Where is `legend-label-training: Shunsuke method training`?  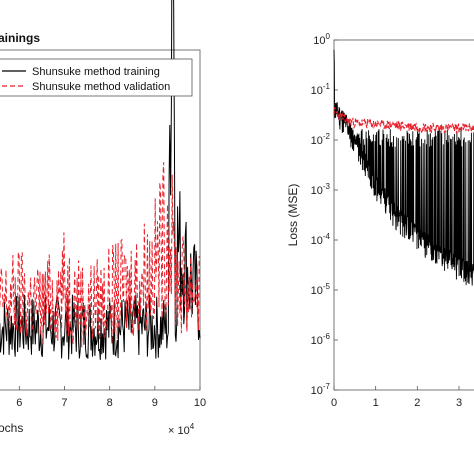
legend-label-training: Shunsuke method training is located at coordinates (96, 72).